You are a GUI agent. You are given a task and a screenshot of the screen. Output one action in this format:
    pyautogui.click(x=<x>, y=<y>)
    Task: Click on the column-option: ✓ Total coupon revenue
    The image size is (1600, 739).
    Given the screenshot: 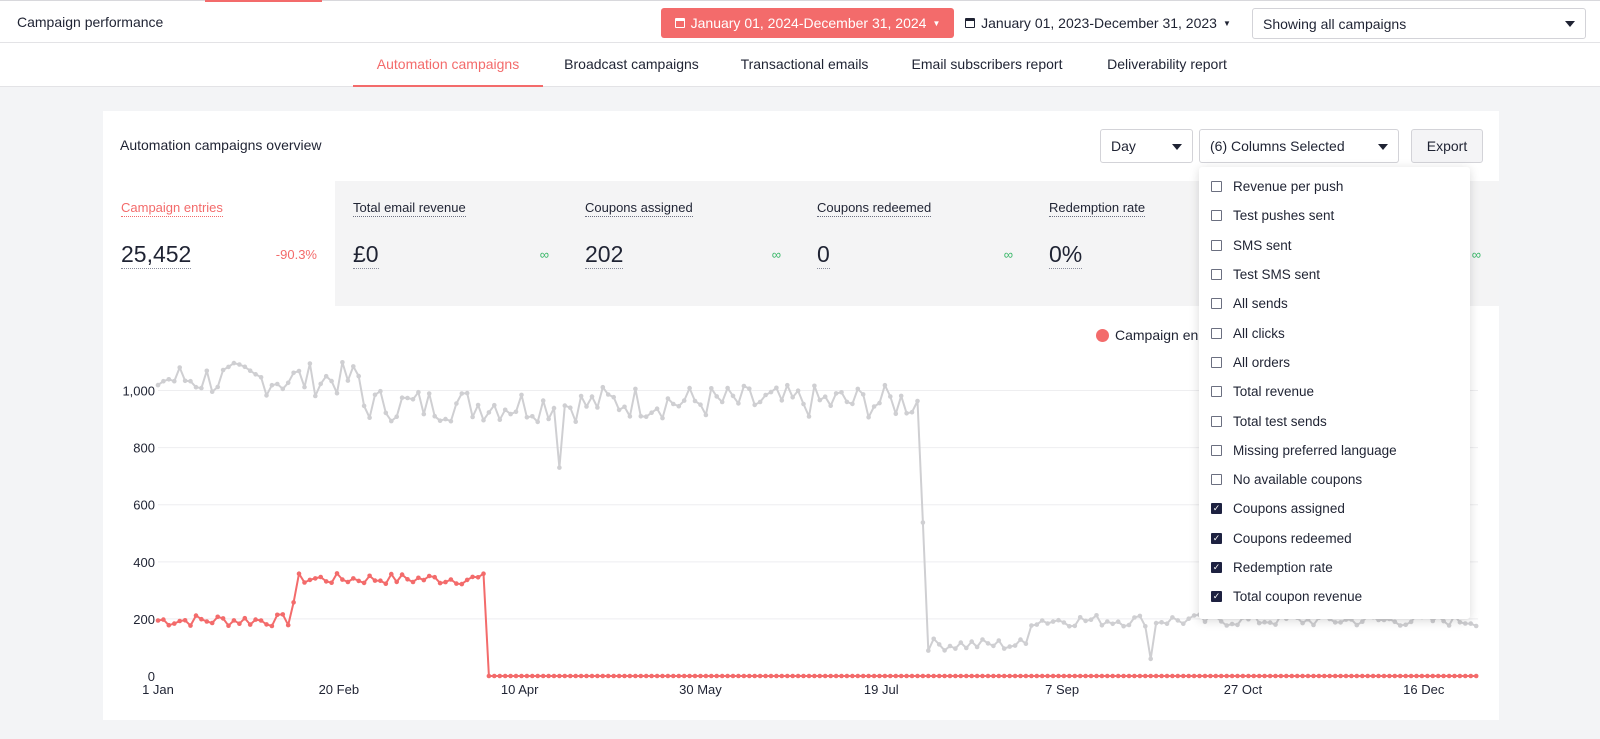 What is the action you would take?
    pyautogui.click(x=1334, y=596)
    